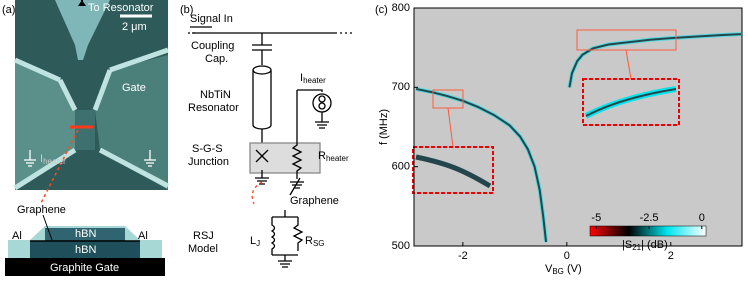 The height and width of the screenshot is (283, 748). Describe the element at coordinates (319, 243) in the screenshot. I see `label-sub: SG` at that location.